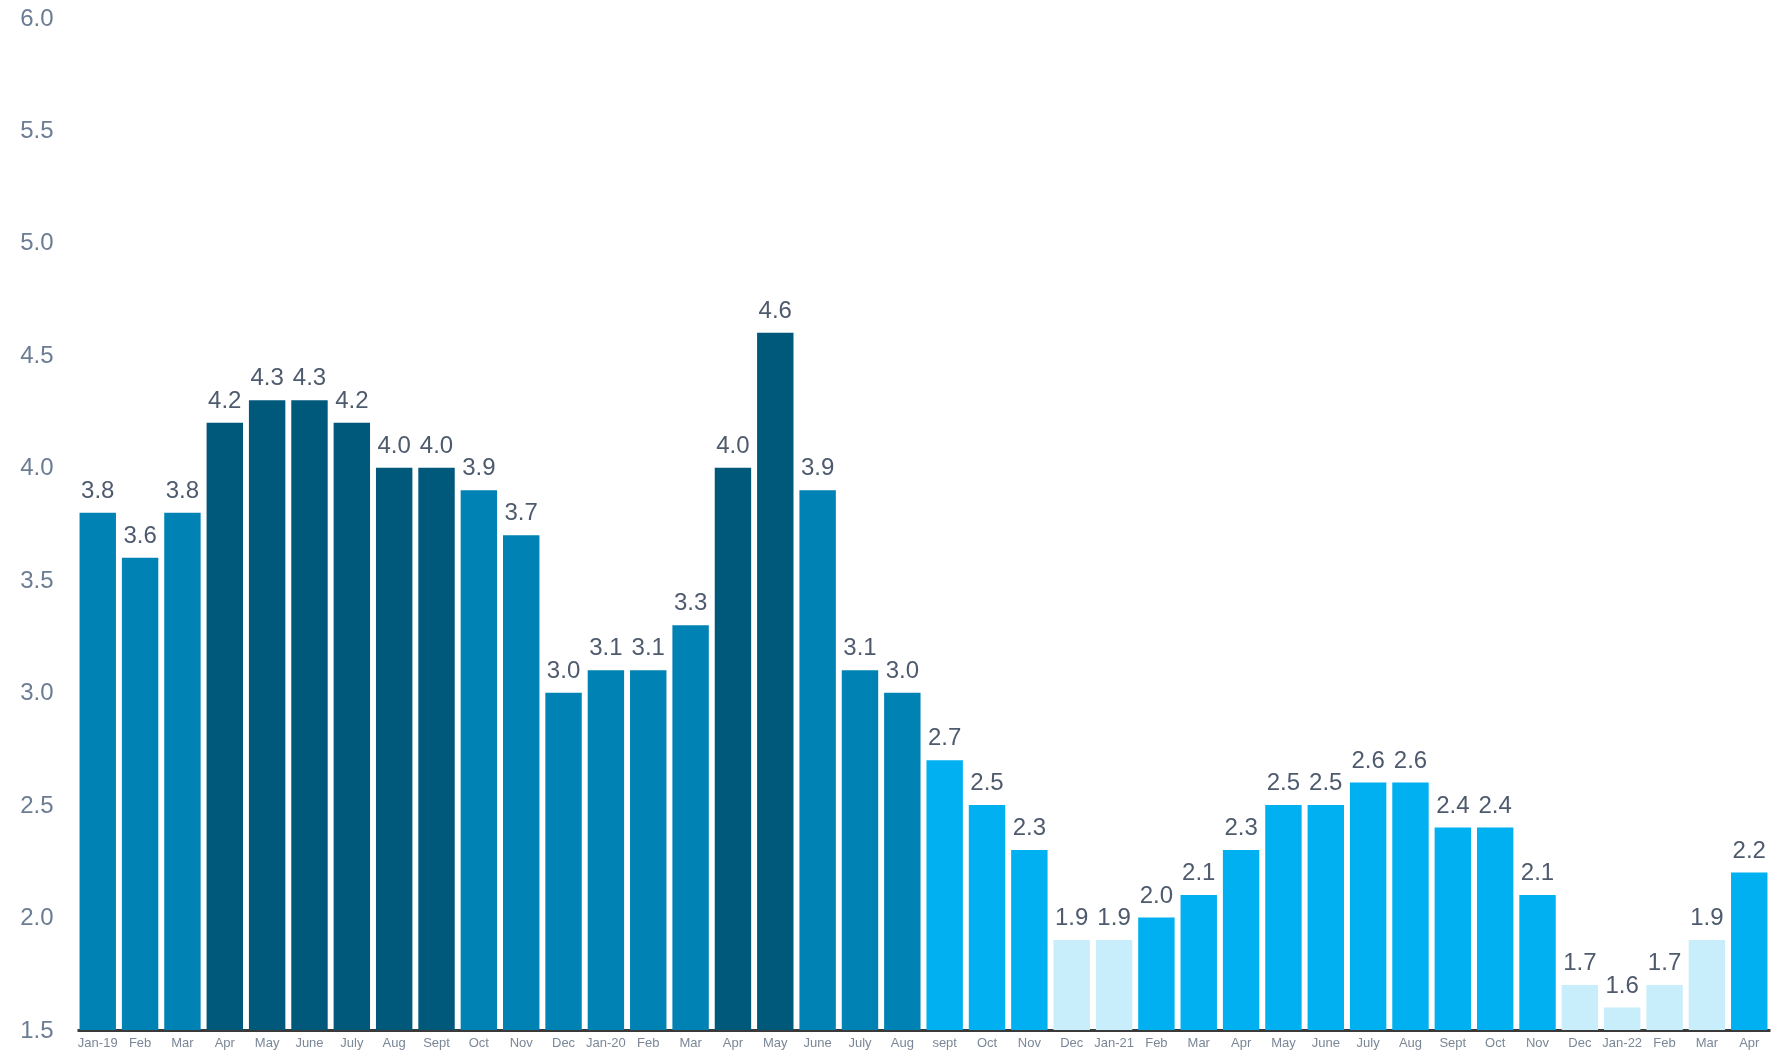  What do you see at coordinates (1156, 894) in the screenshot?
I see `data-label: 2.0` at bounding box center [1156, 894].